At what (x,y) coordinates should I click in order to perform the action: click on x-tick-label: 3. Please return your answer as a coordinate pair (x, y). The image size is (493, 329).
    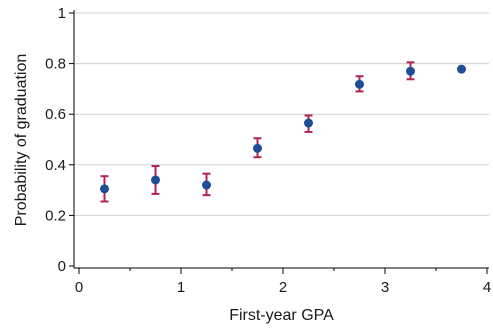
    Looking at the image, I should click on (385, 287).